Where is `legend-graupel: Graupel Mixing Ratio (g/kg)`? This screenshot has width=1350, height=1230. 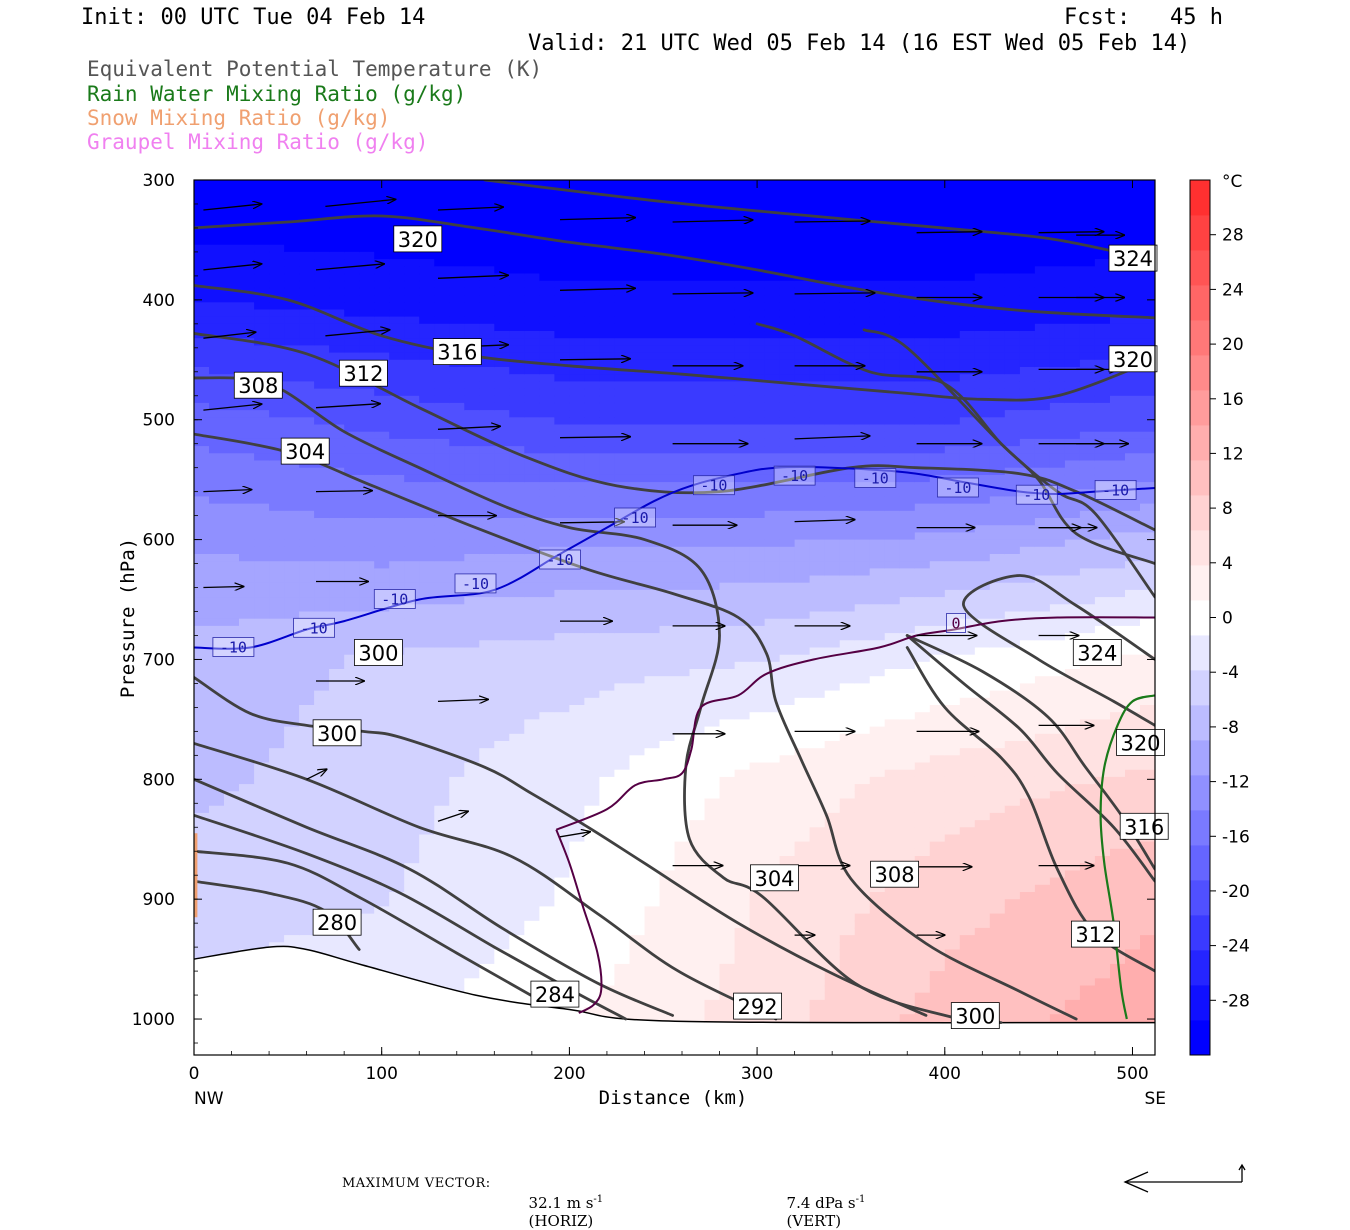
legend-graupel: Graupel Mixing Ratio (g/kg) is located at coordinates (258, 142).